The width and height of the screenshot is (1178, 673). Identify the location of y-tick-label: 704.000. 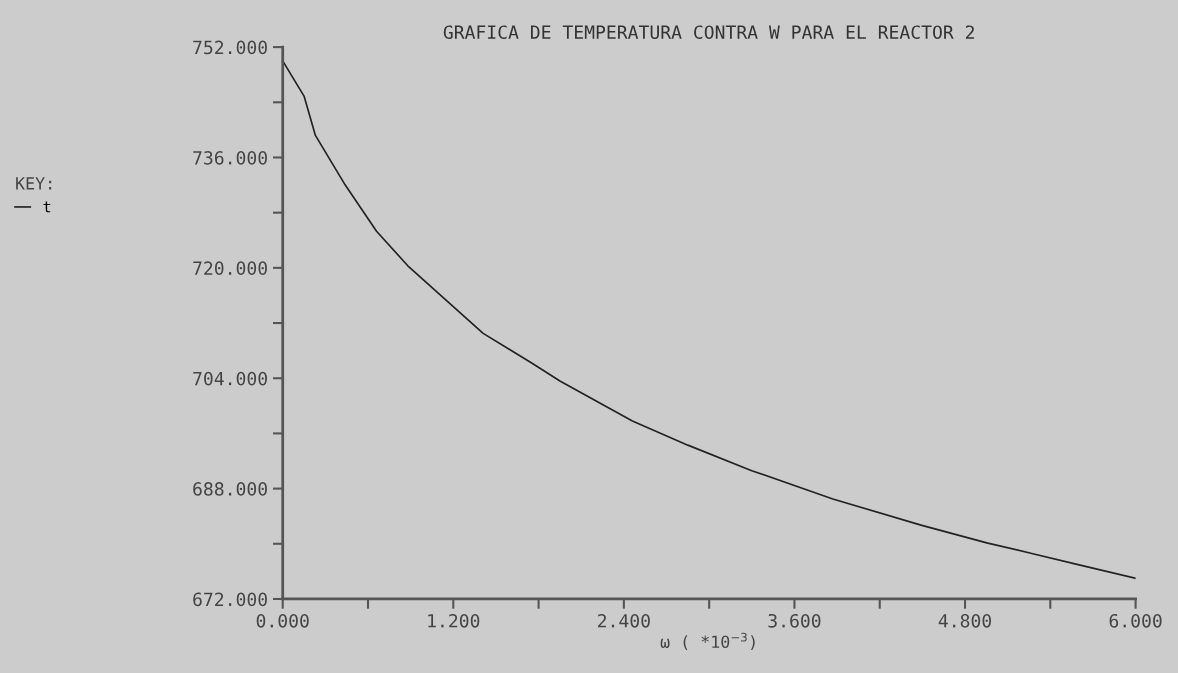
(230, 378).